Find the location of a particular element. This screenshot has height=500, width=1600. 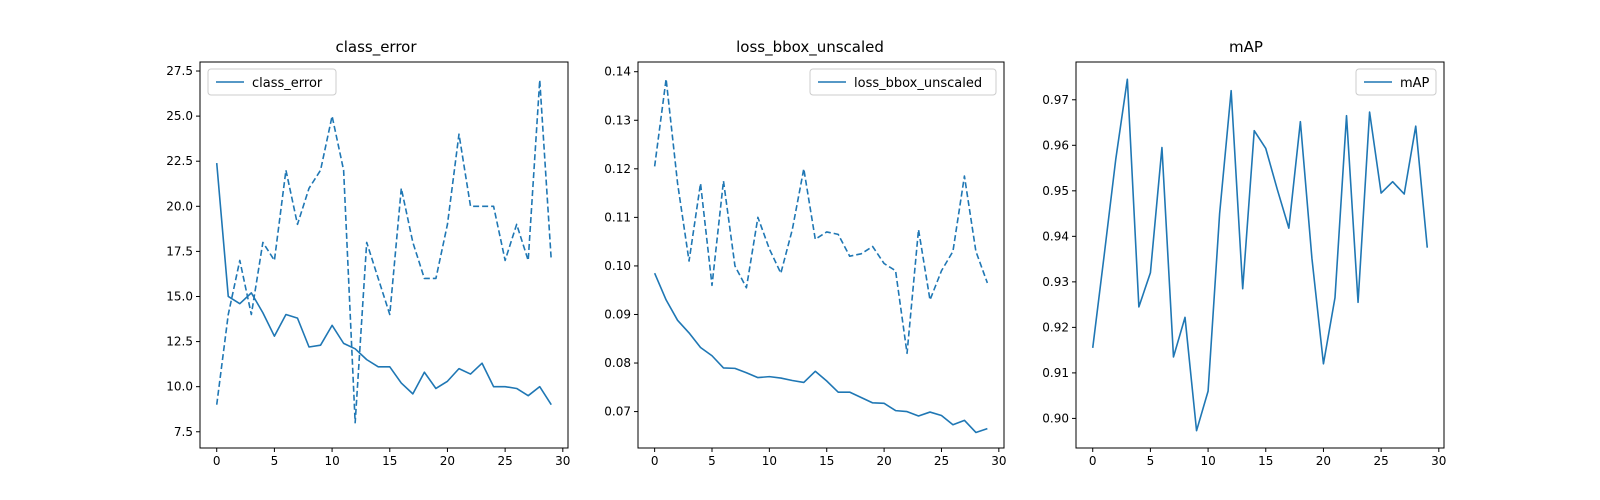

y-tick-label: 0.13 is located at coordinates (617, 120).